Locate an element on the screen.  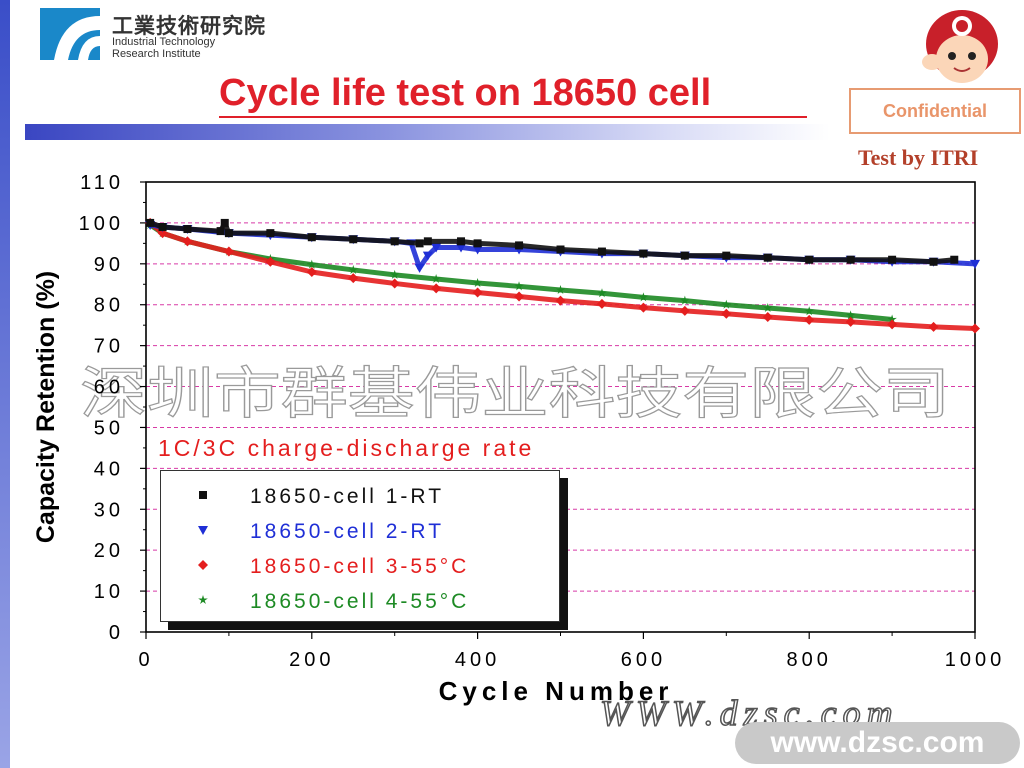
org-name-chinese: 工業技術研究院 is located at coordinates (189, 26).